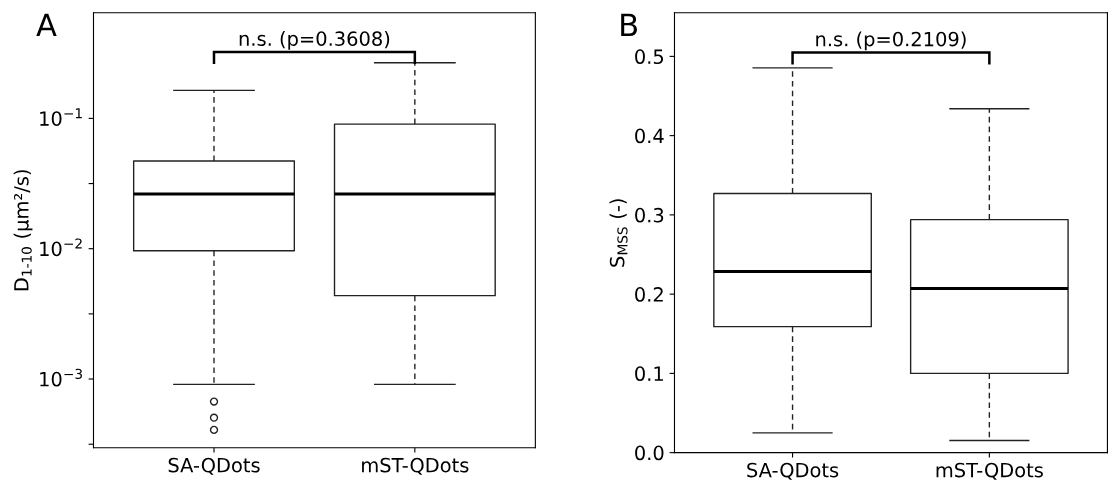 The height and width of the screenshot is (492, 1113). Describe the element at coordinates (61, 377) in the screenshot. I see `y-tick-label: 10$^{−3}$` at that location.